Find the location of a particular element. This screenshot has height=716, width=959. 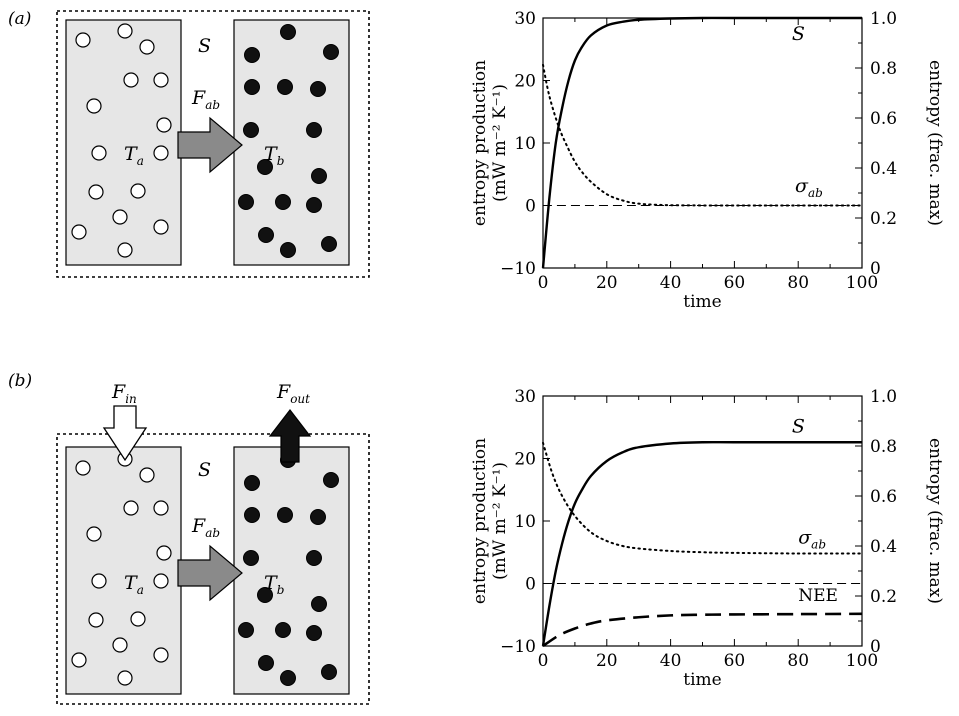

system-boundary is located at coordinates (213, 569).